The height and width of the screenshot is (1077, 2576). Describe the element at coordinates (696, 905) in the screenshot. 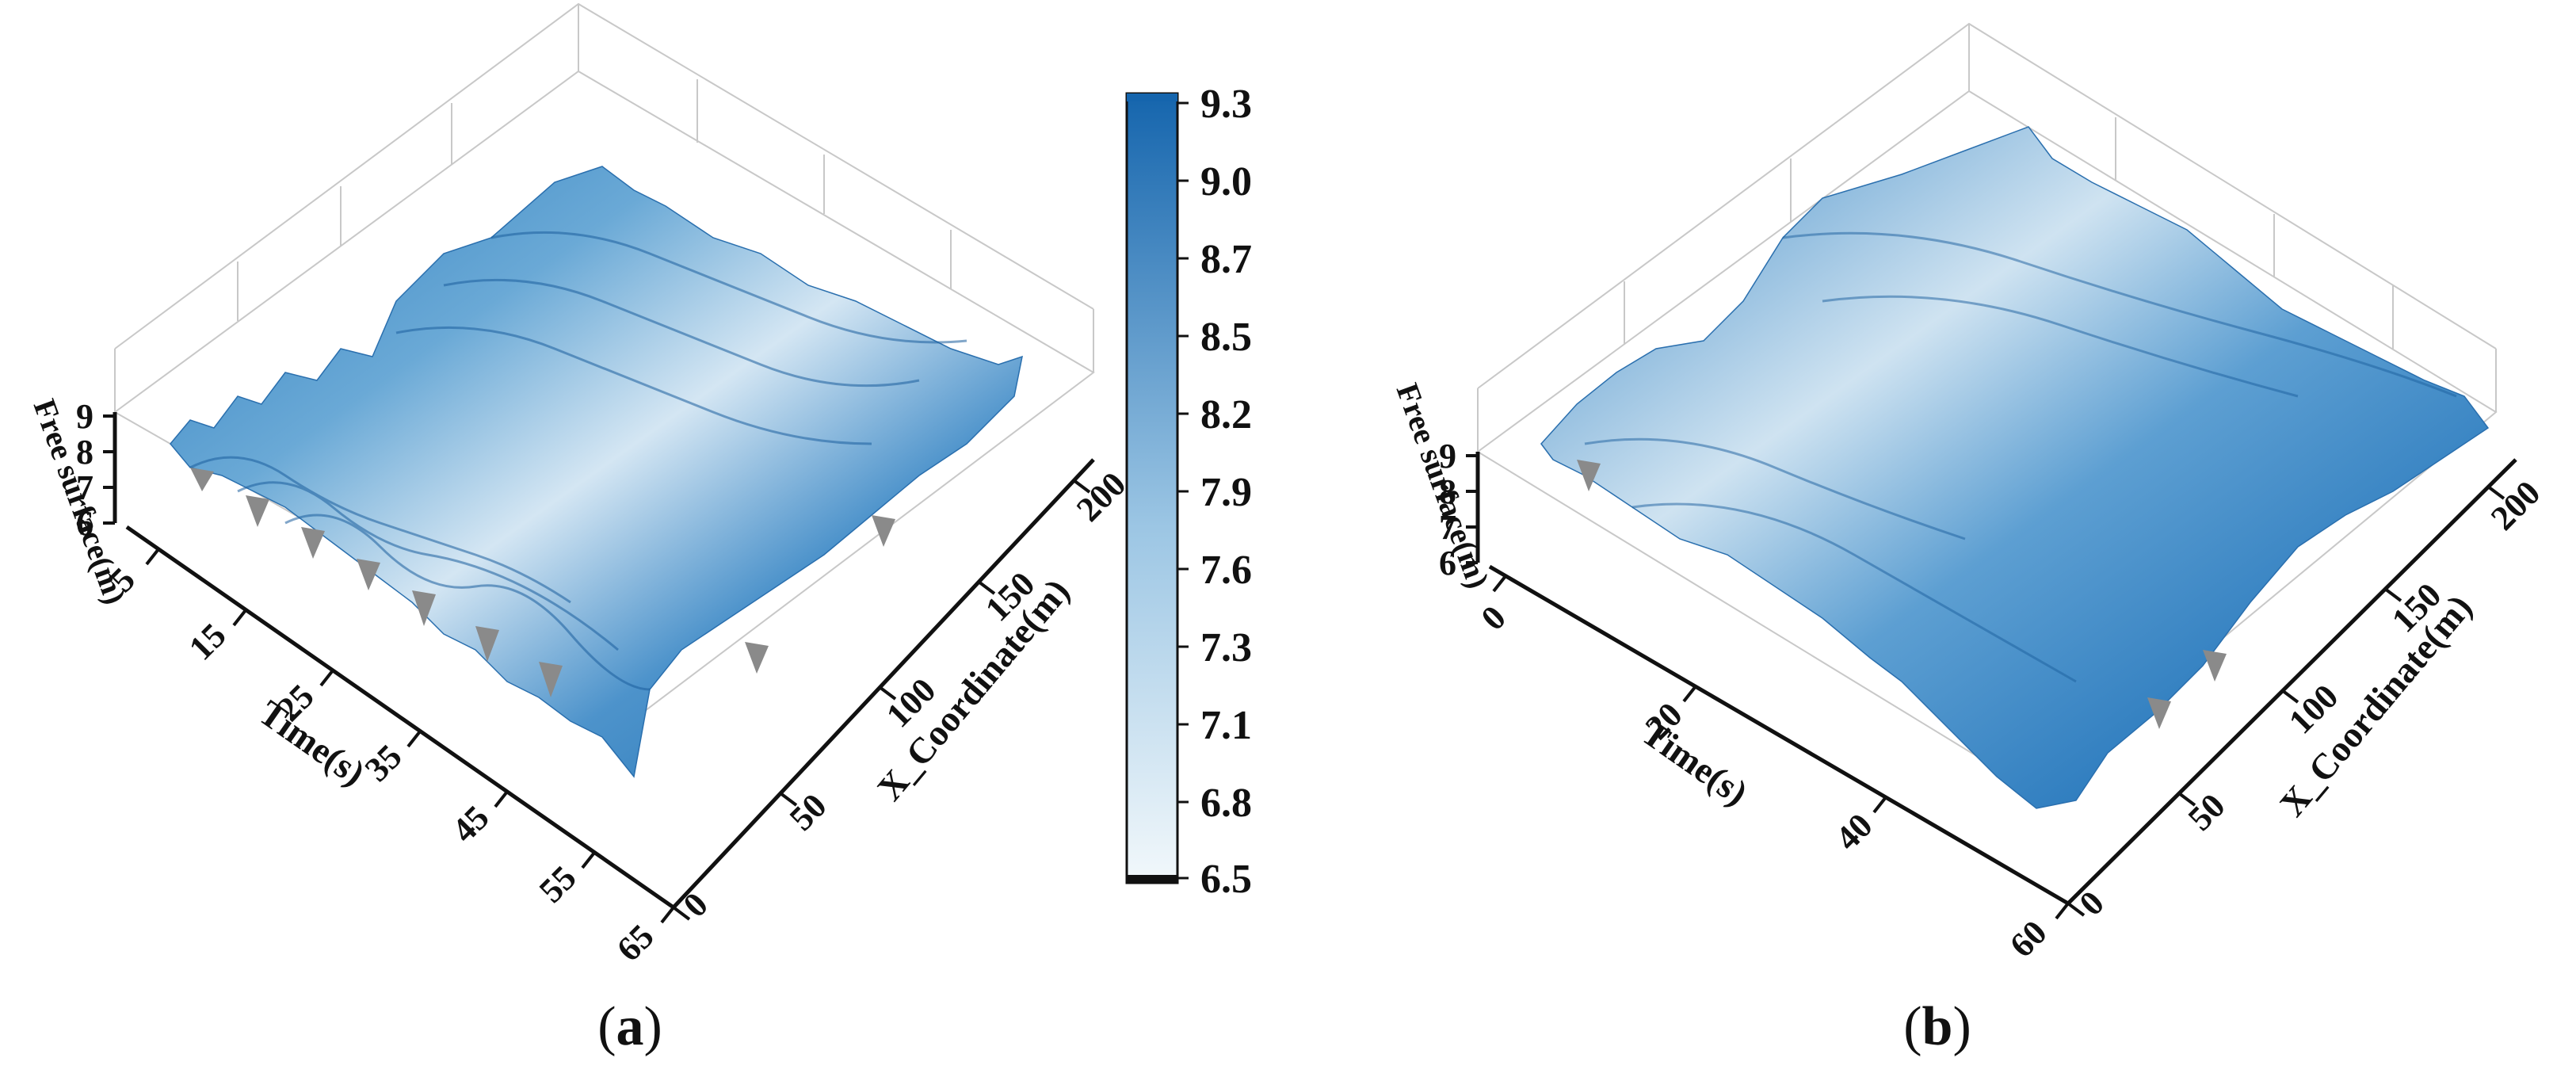

I see `panel-a-xtick-0: 0` at that location.